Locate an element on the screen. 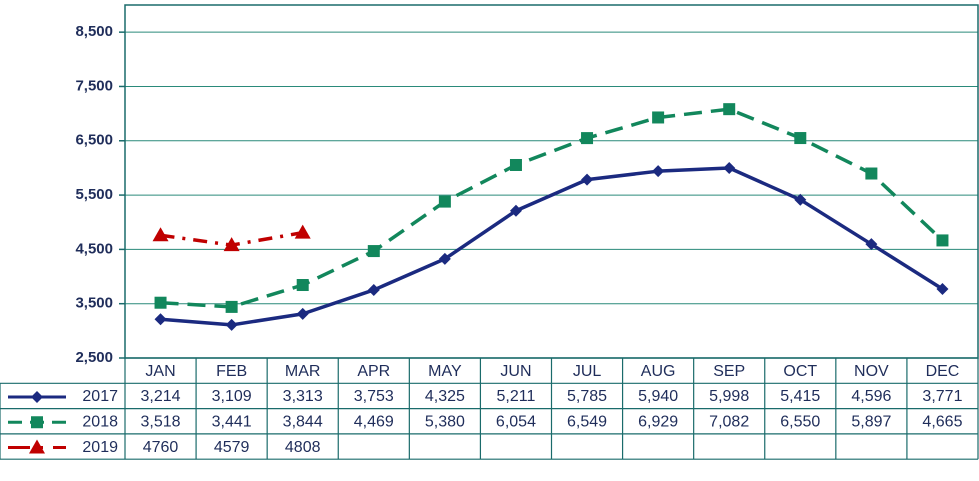 This screenshot has height=481, width=979. y-tick-label: 7,500 is located at coordinates (94, 85).